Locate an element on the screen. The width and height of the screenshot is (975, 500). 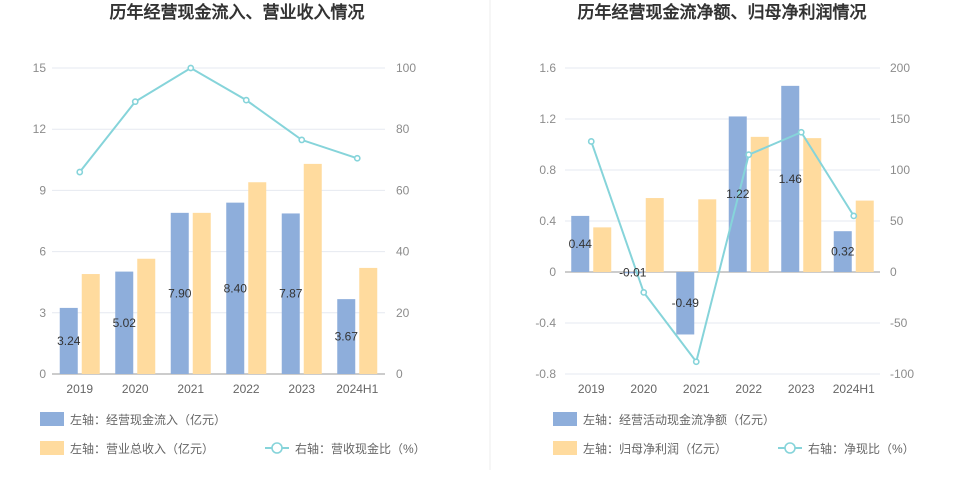
bar-data-label: -0.49 is located at coordinates (686, 303).